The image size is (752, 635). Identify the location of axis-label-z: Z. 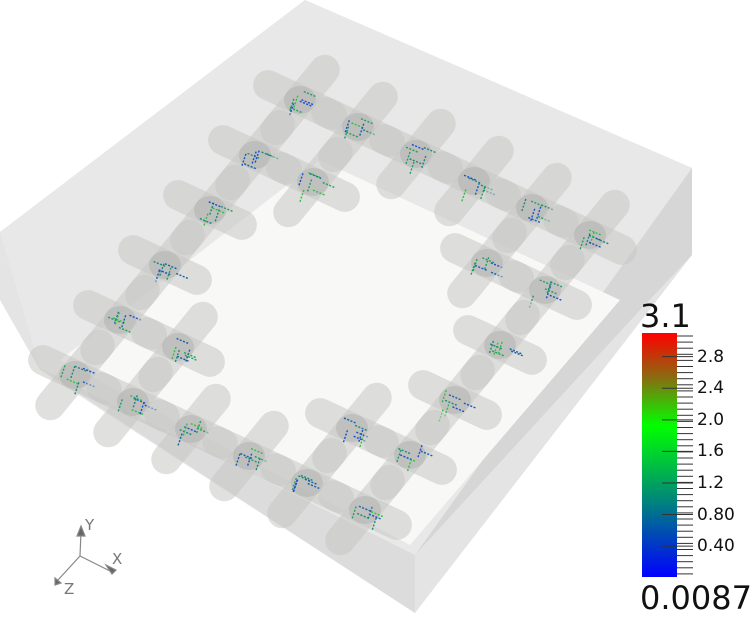
(69, 589).